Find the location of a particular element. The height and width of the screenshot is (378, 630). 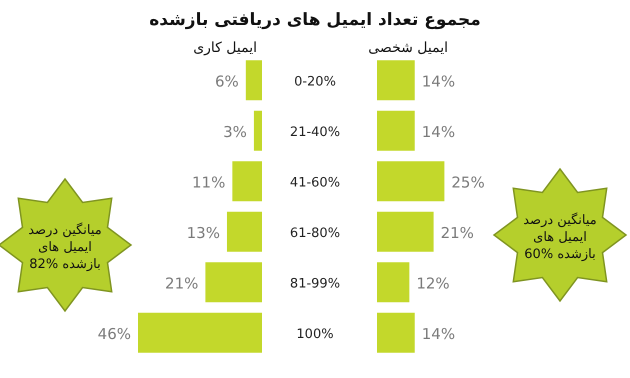

chart-subtitle: ایمیل کاری is located at coordinates (225, 48).